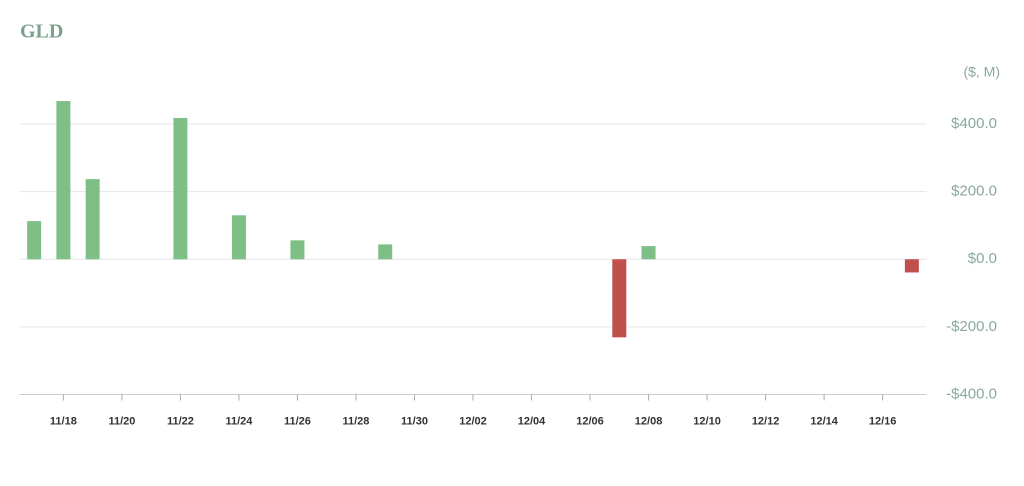 This screenshot has width=1024, height=486. I want to click on x-tick-label: 12/08, so click(649, 421).